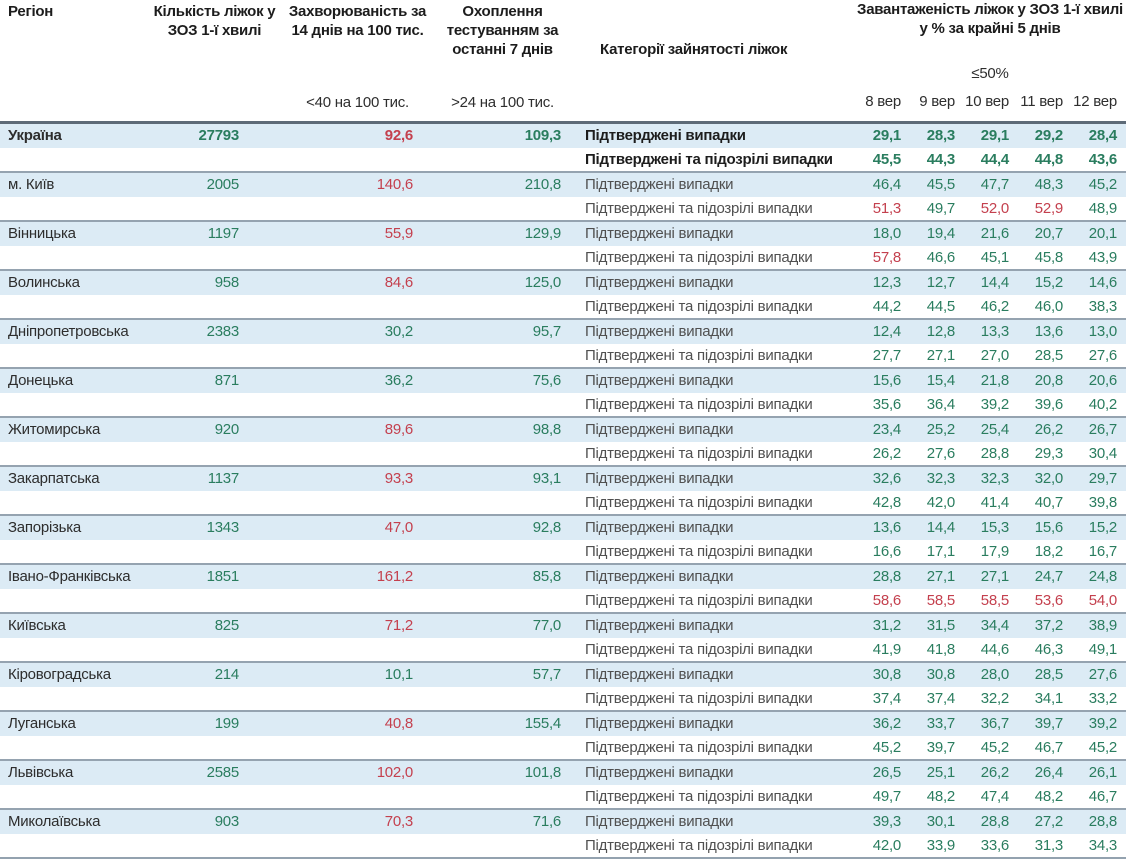  I want to click on occupancy-value: 46,3, so click(1048, 649).